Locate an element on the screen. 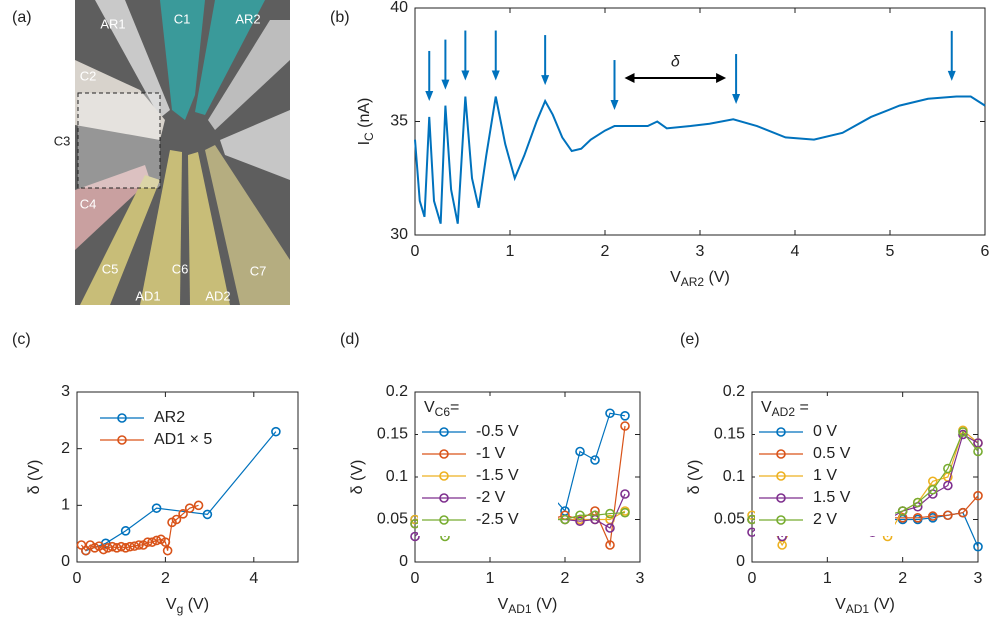 The width and height of the screenshot is (990, 637). x-tick-label: 6 is located at coordinates (985, 251).